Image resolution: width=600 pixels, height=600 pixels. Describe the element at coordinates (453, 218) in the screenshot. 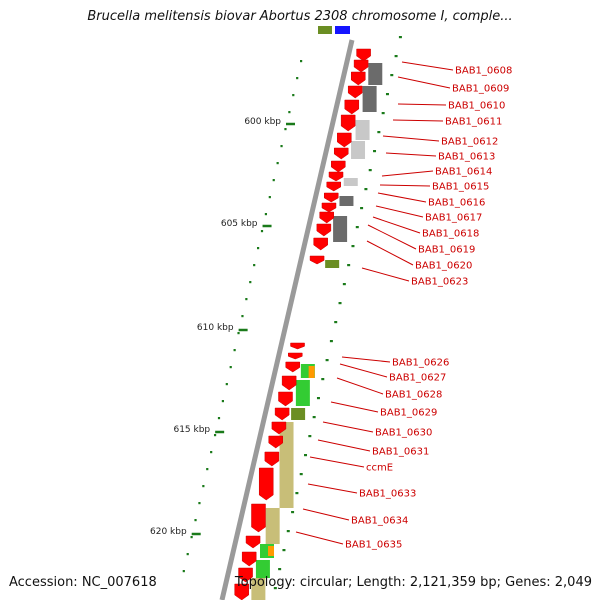

I see `gene-label: BAB1_0617` at that location.